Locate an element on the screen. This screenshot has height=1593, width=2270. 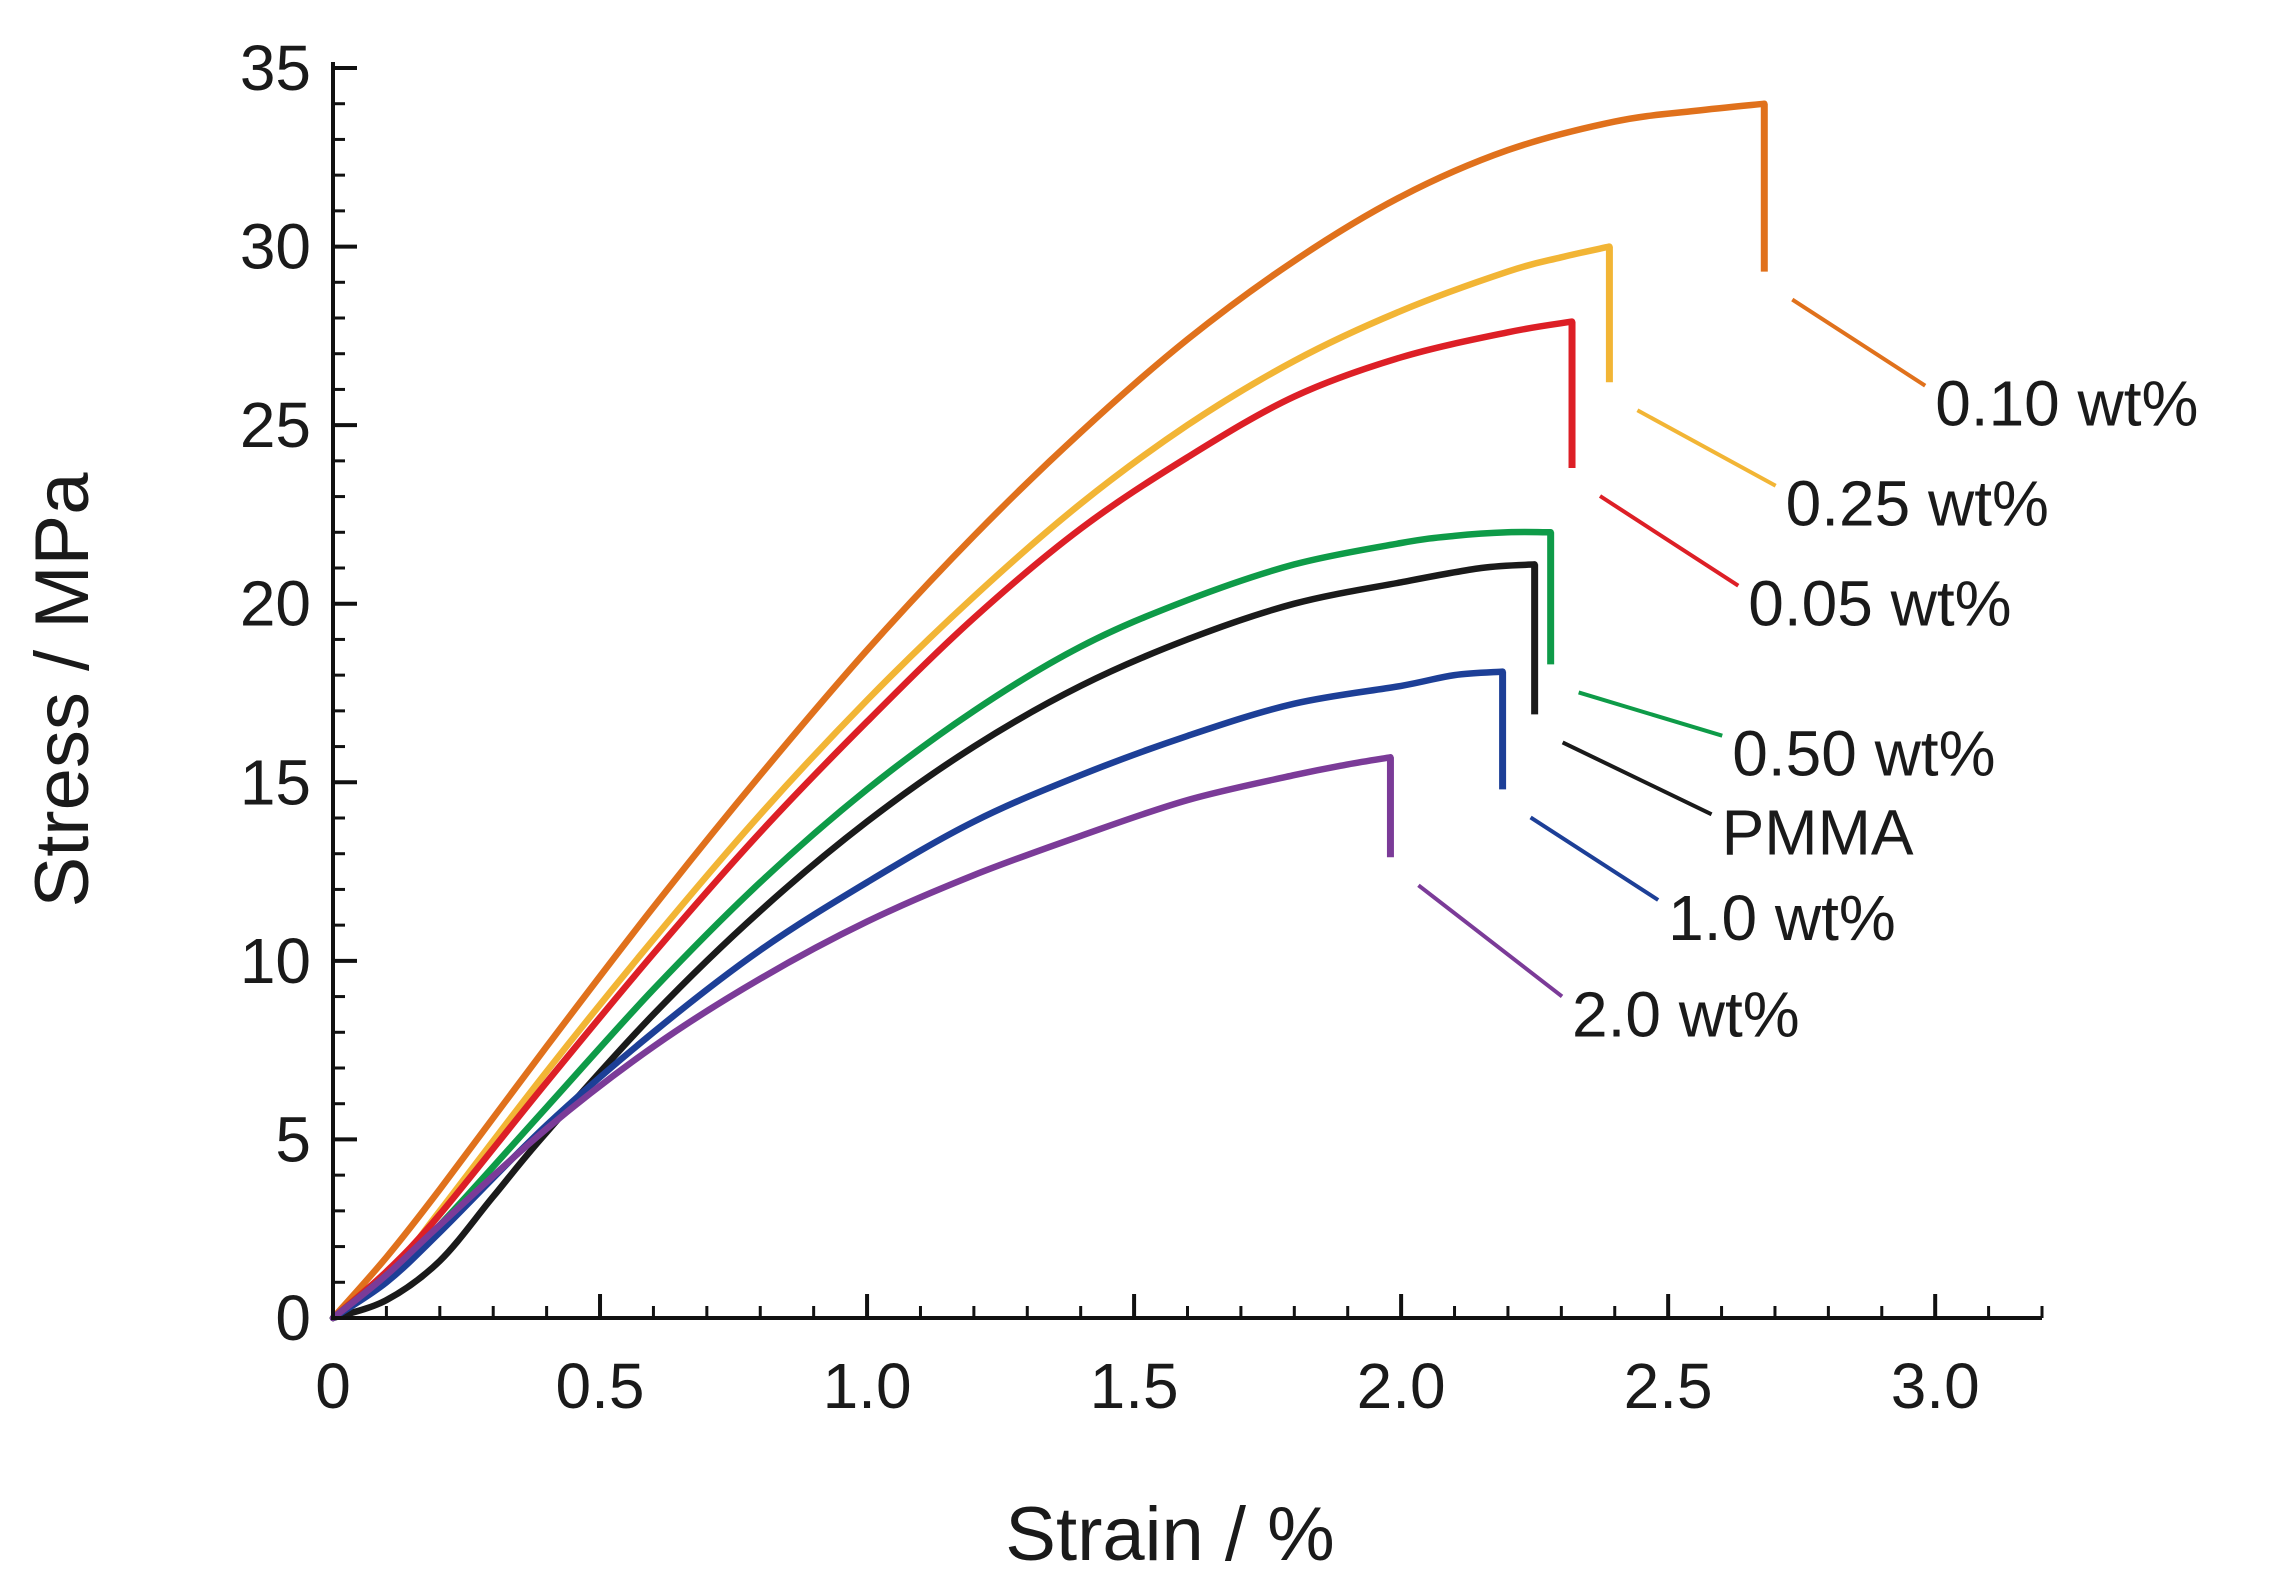
x-tick-label: 3.0 is located at coordinates (1935, 1386).